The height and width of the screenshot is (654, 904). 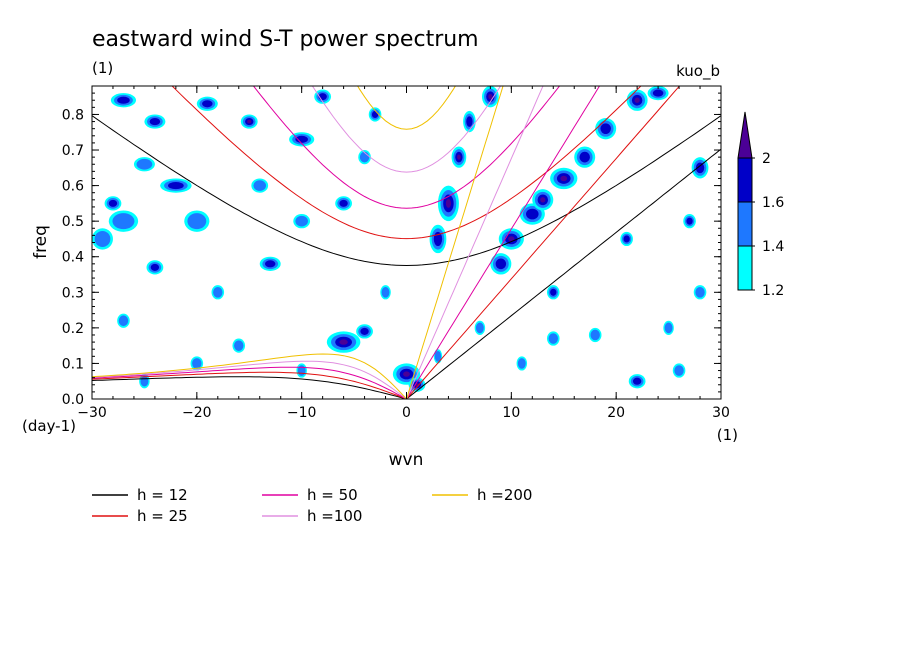 What do you see at coordinates (616, 413) in the screenshot?
I see `x-tick-label: 20` at bounding box center [616, 413].